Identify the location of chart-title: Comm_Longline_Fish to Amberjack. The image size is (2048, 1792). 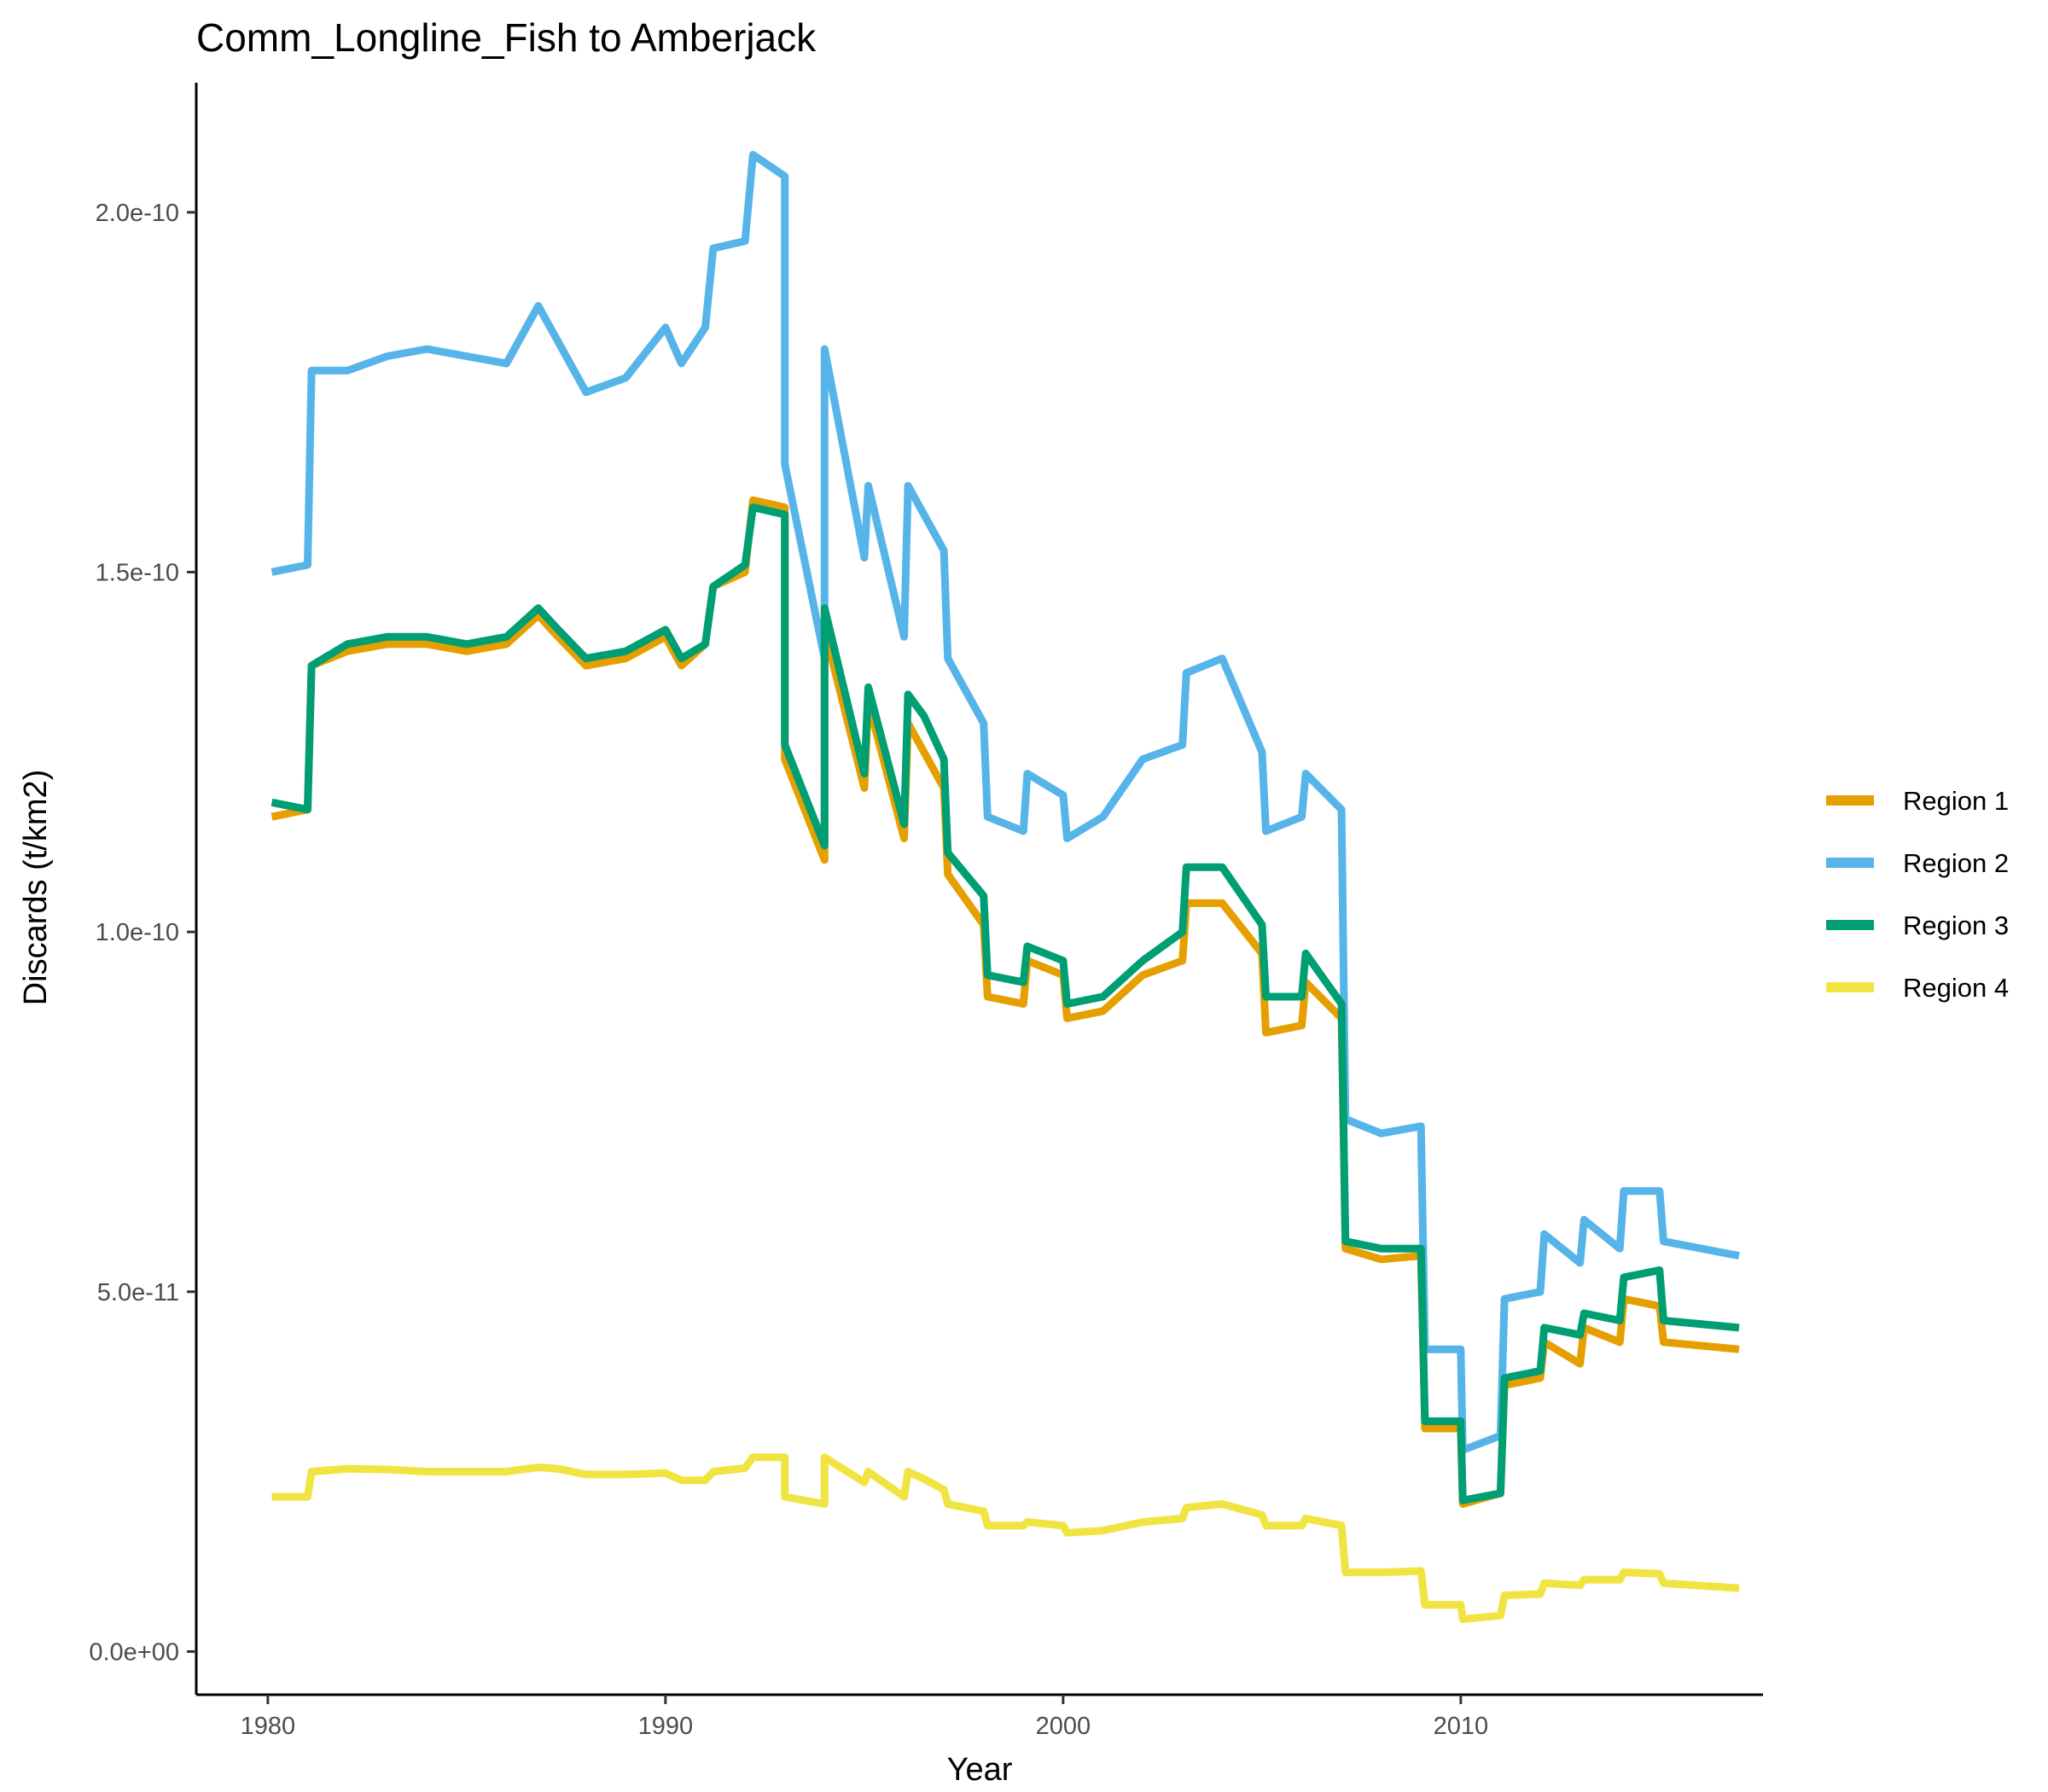
(507, 37).